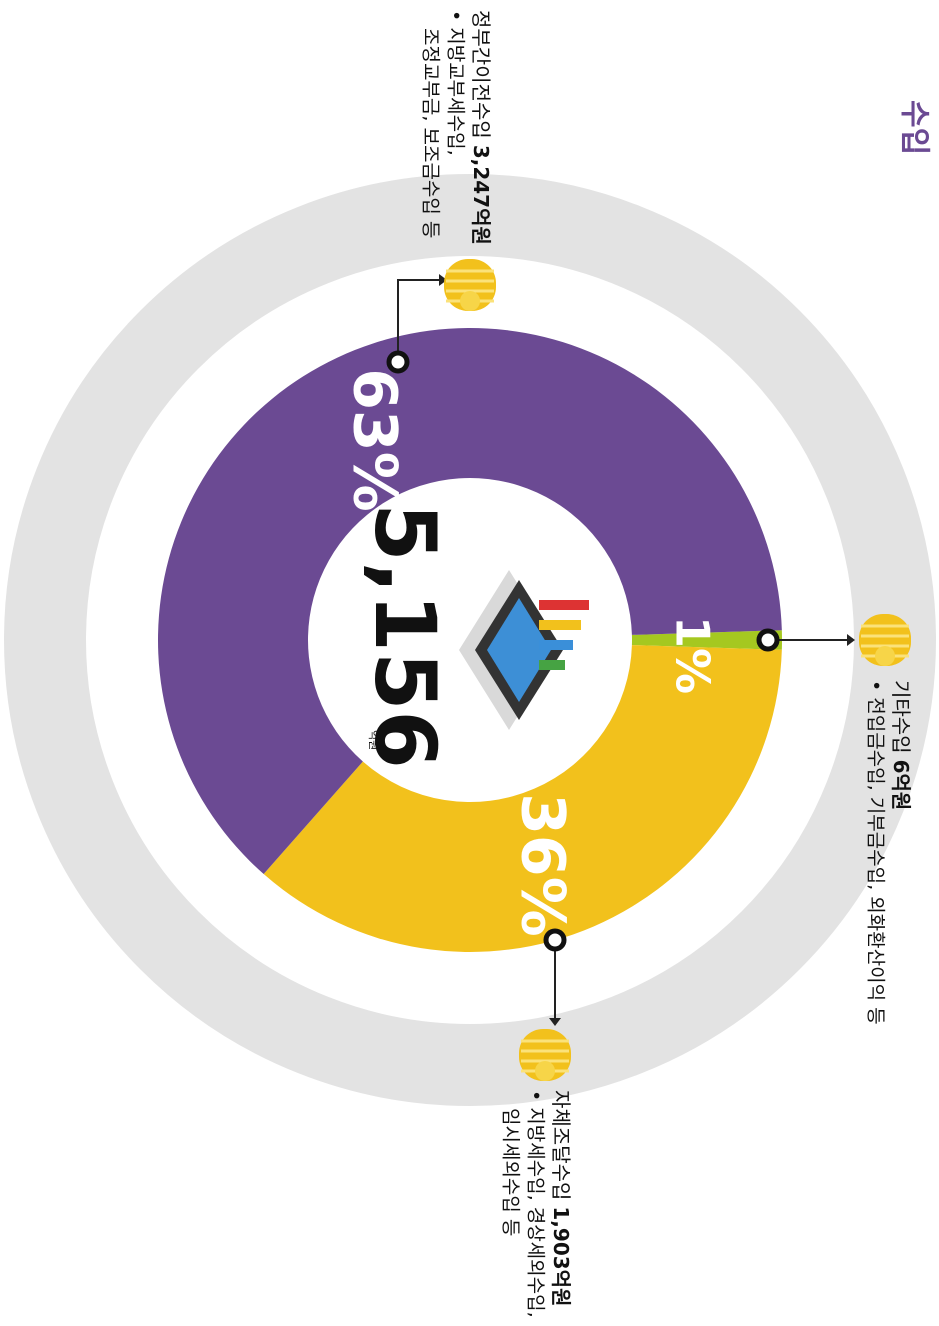 This screenshot has height=1326, width=939. What do you see at coordinates (511, 1172) in the screenshot?
I see `annotation-detail: 임시세외수입 등` at bounding box center [511, 1172].